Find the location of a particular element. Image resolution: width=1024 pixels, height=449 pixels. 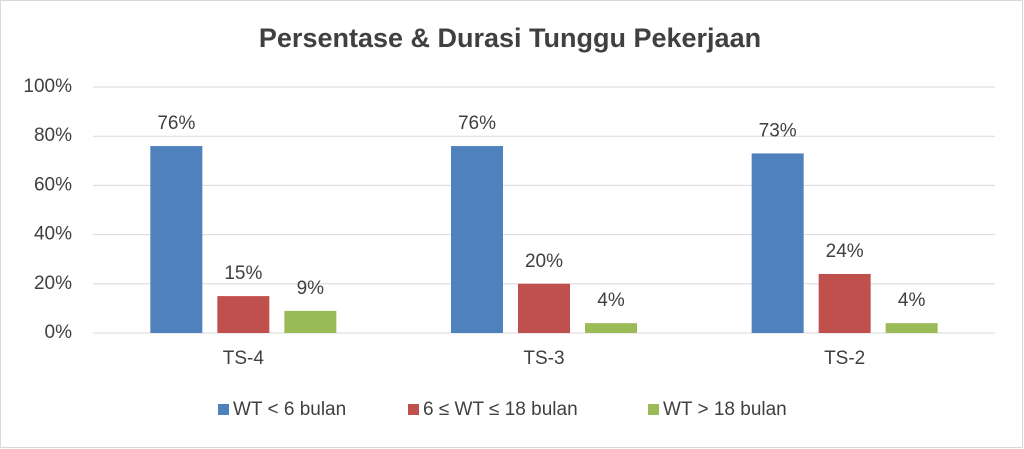

data-label: 9% is located at coordinates (311, 288).